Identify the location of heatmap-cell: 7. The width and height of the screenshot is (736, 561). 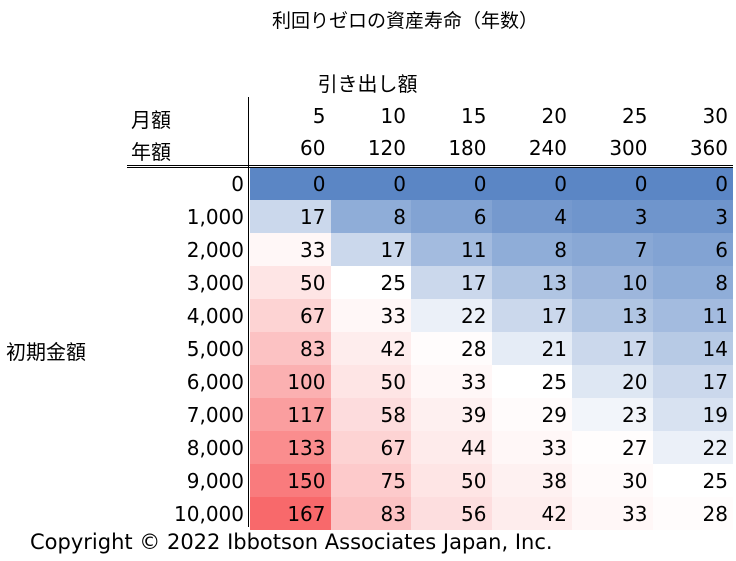
(612, 249).